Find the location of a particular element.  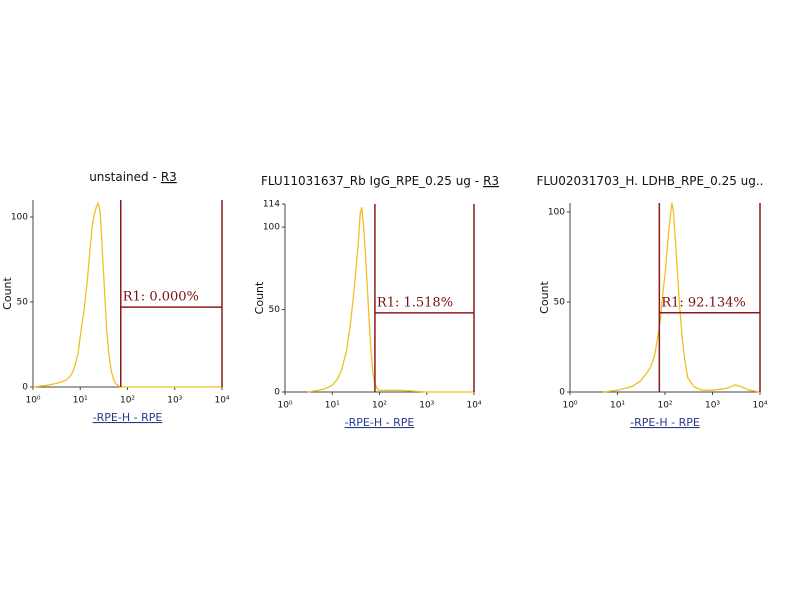

y-tick-label: 114 is located at coordinates (271, 205).